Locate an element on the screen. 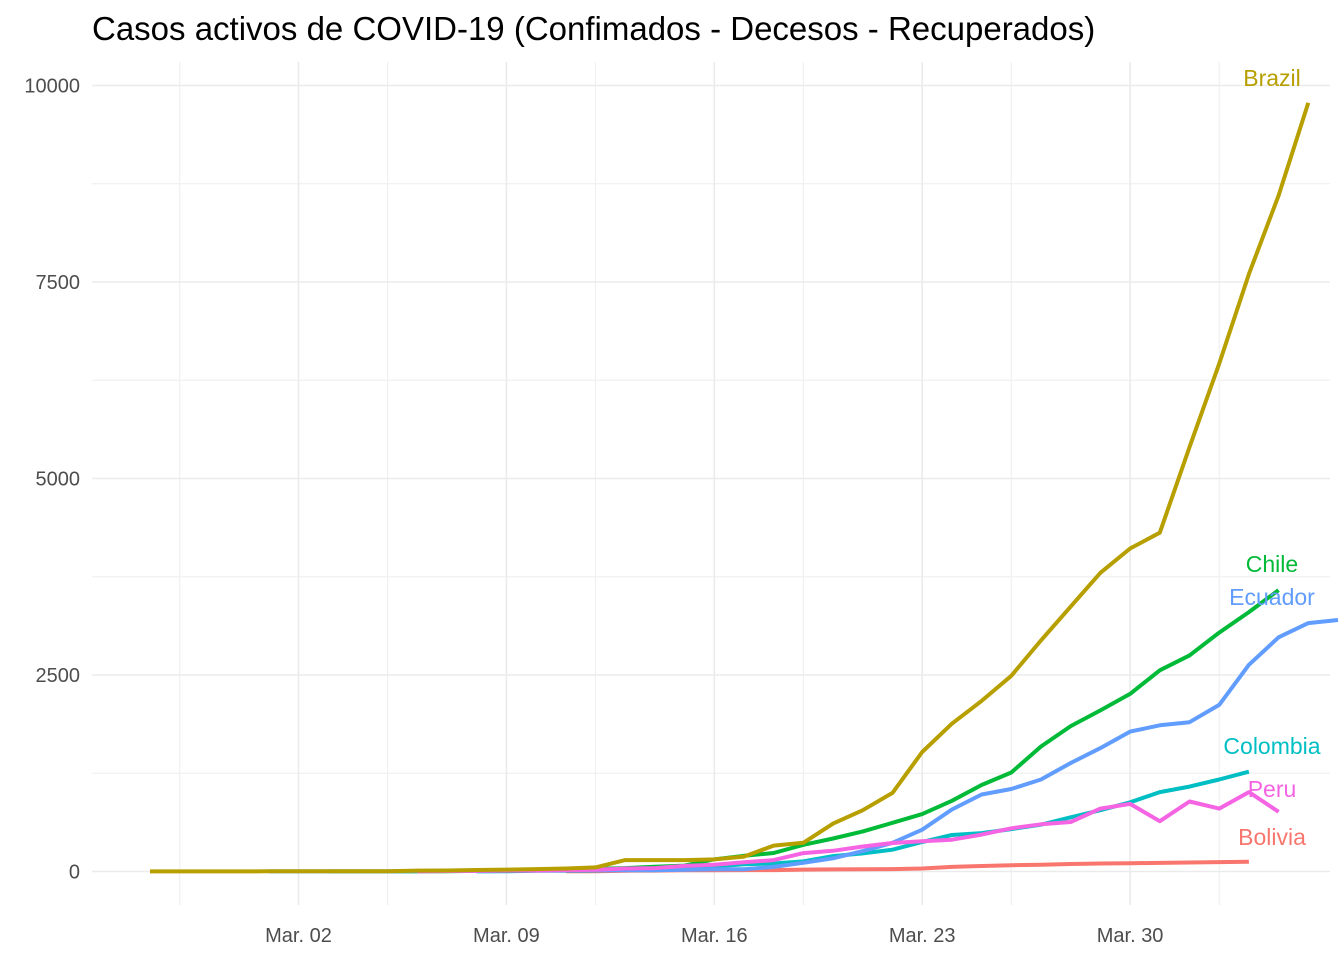  y-tick-label: 5000 is located at coordinates (58, 480).